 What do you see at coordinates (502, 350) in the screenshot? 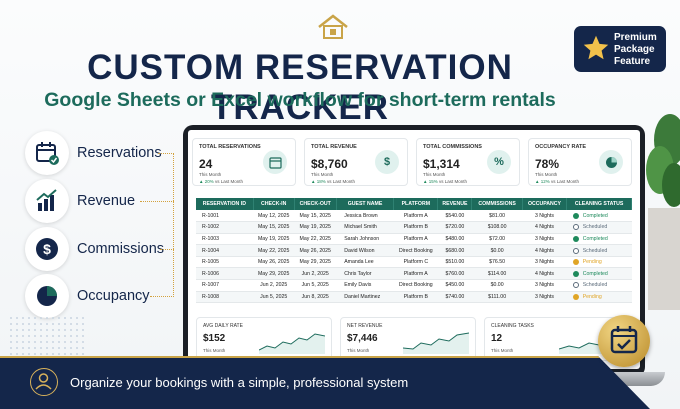
I see `mini-sub: This Month` at bounding box center [502, 350].